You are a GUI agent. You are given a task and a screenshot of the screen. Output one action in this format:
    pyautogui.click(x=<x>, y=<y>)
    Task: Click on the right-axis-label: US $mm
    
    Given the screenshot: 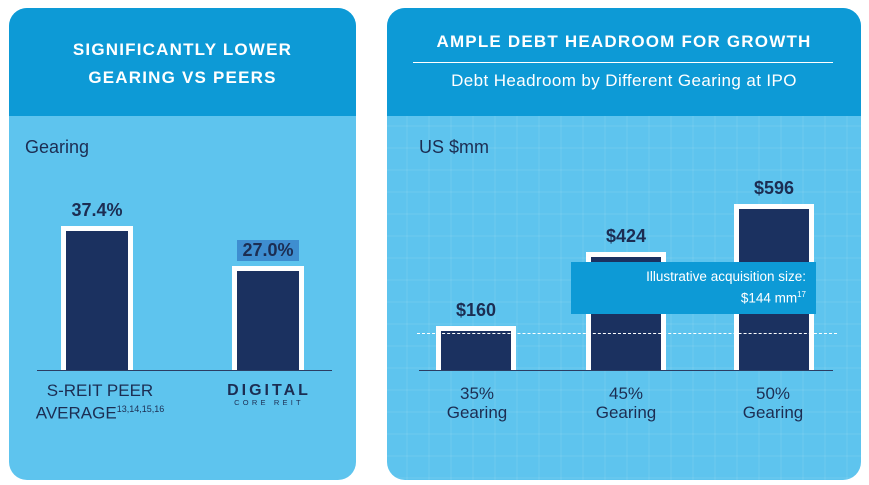 What is the action you would take?
    pyautogui.click(x=454, y=147)
    